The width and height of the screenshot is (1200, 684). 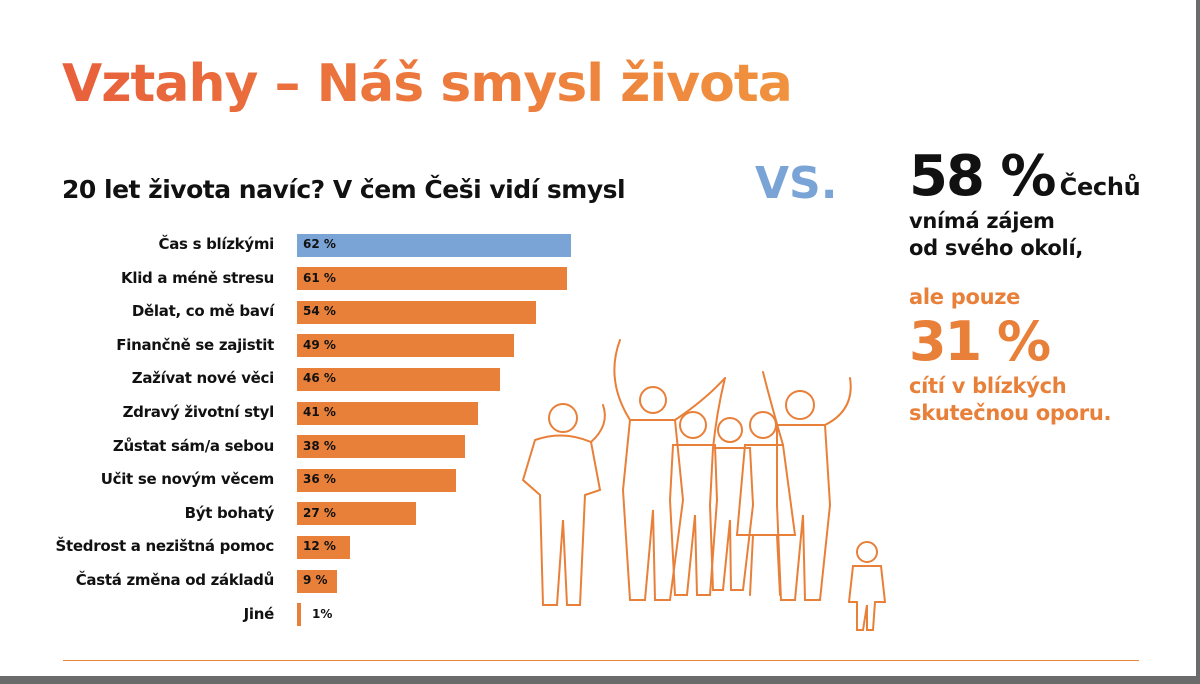 I want to click on data-label: 36 %, so click(x=319, y=479).